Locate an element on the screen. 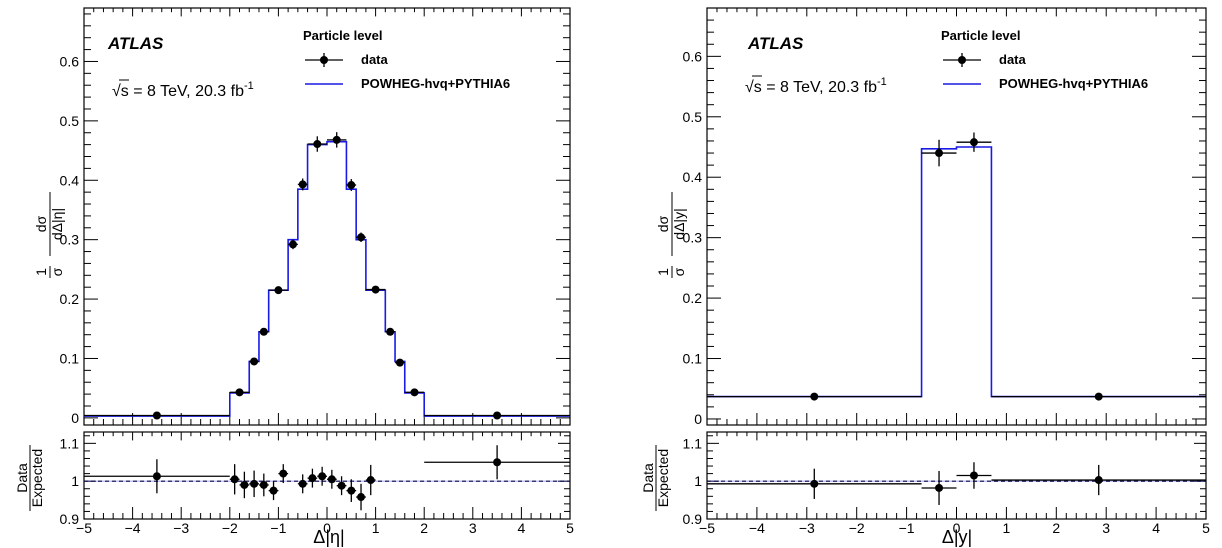  atlas-label: ATLAS is located at coordinates (135, 43).